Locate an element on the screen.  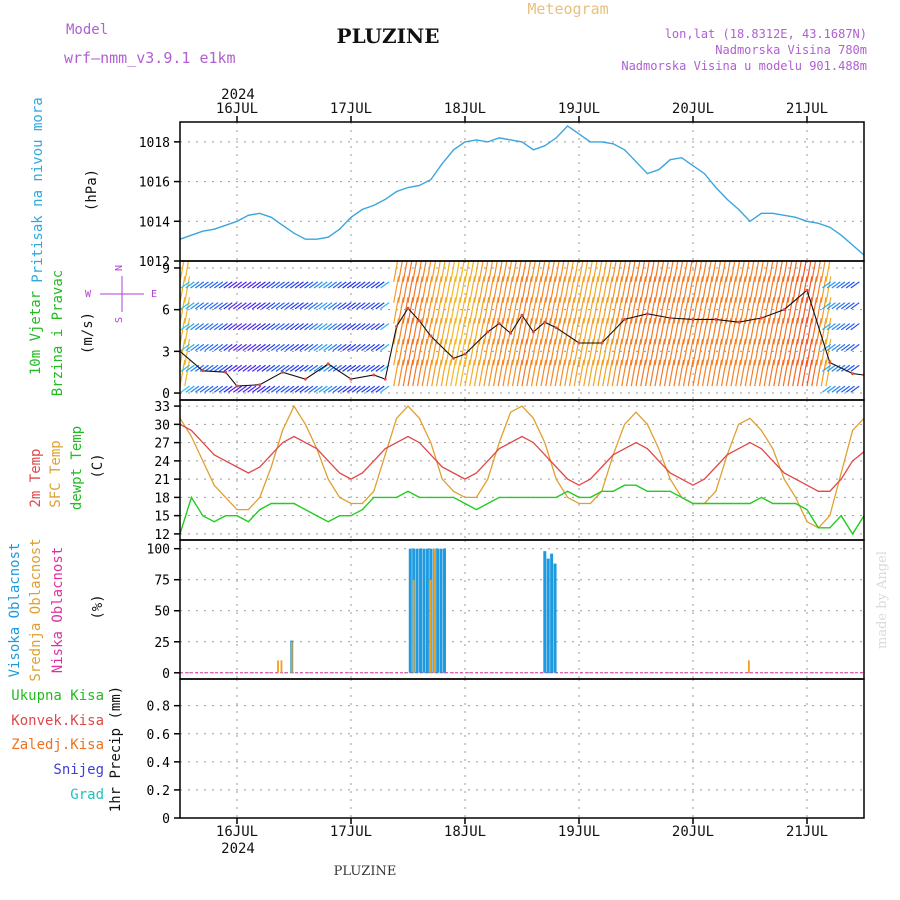
wind-ytick-label: 0 is located at coordinates (166, 394).